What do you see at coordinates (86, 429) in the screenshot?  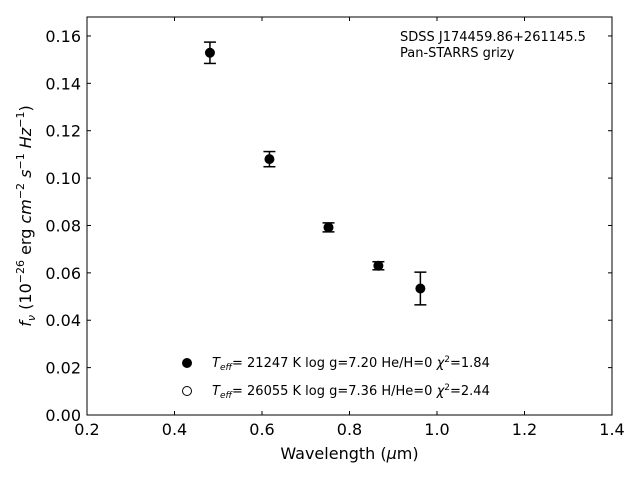 I see `x-tick-label: 0.2` at bounding box center [86, 429].